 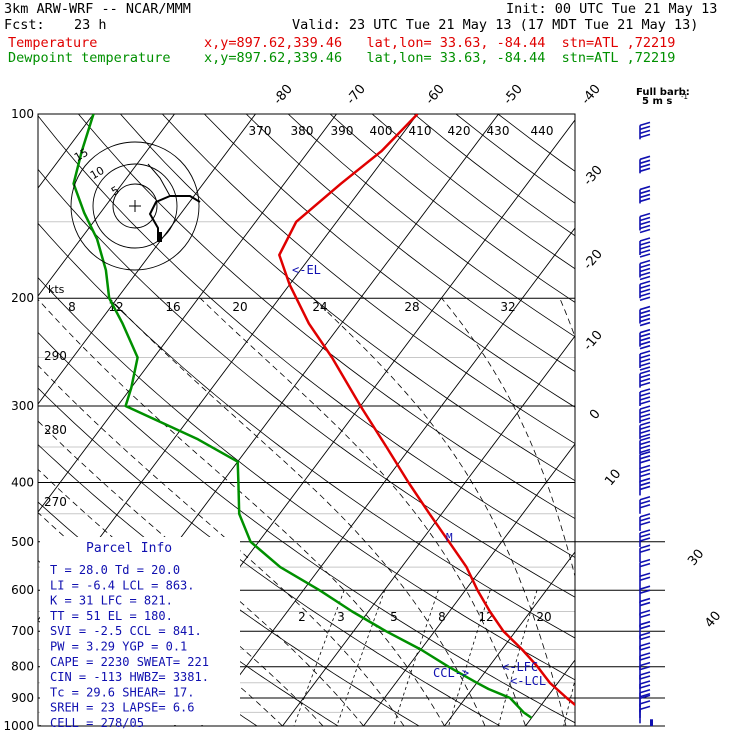 What do you see at coordinates (239, 307) in the screenshot?
I see `mixing-ratio-upper-label-20: 20` at bounding box center [239, 307].